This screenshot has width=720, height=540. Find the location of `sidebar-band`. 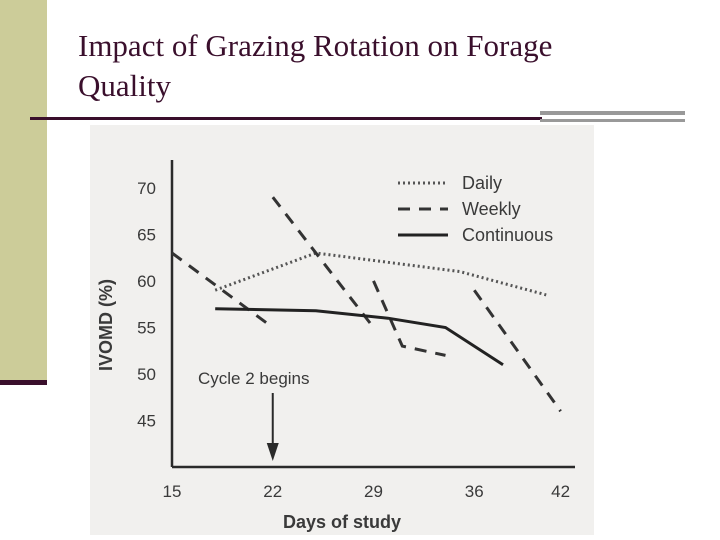

sidebar-band is located at coordinates (23, 191).